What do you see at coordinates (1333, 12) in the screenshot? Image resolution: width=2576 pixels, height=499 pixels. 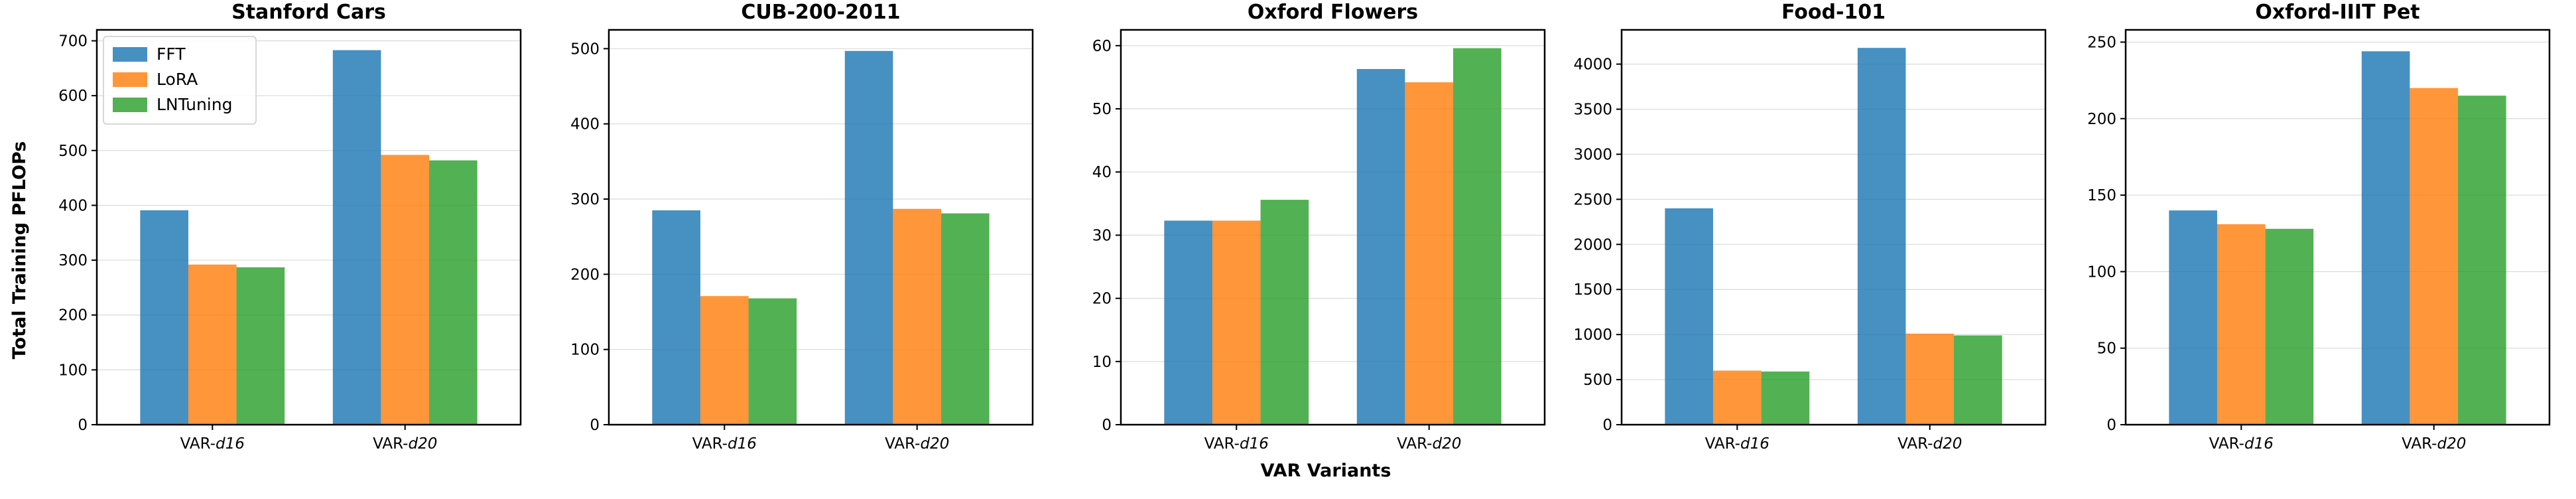 I see `chart-title: Oxford Flowers` at bounding box center [1333, 12].